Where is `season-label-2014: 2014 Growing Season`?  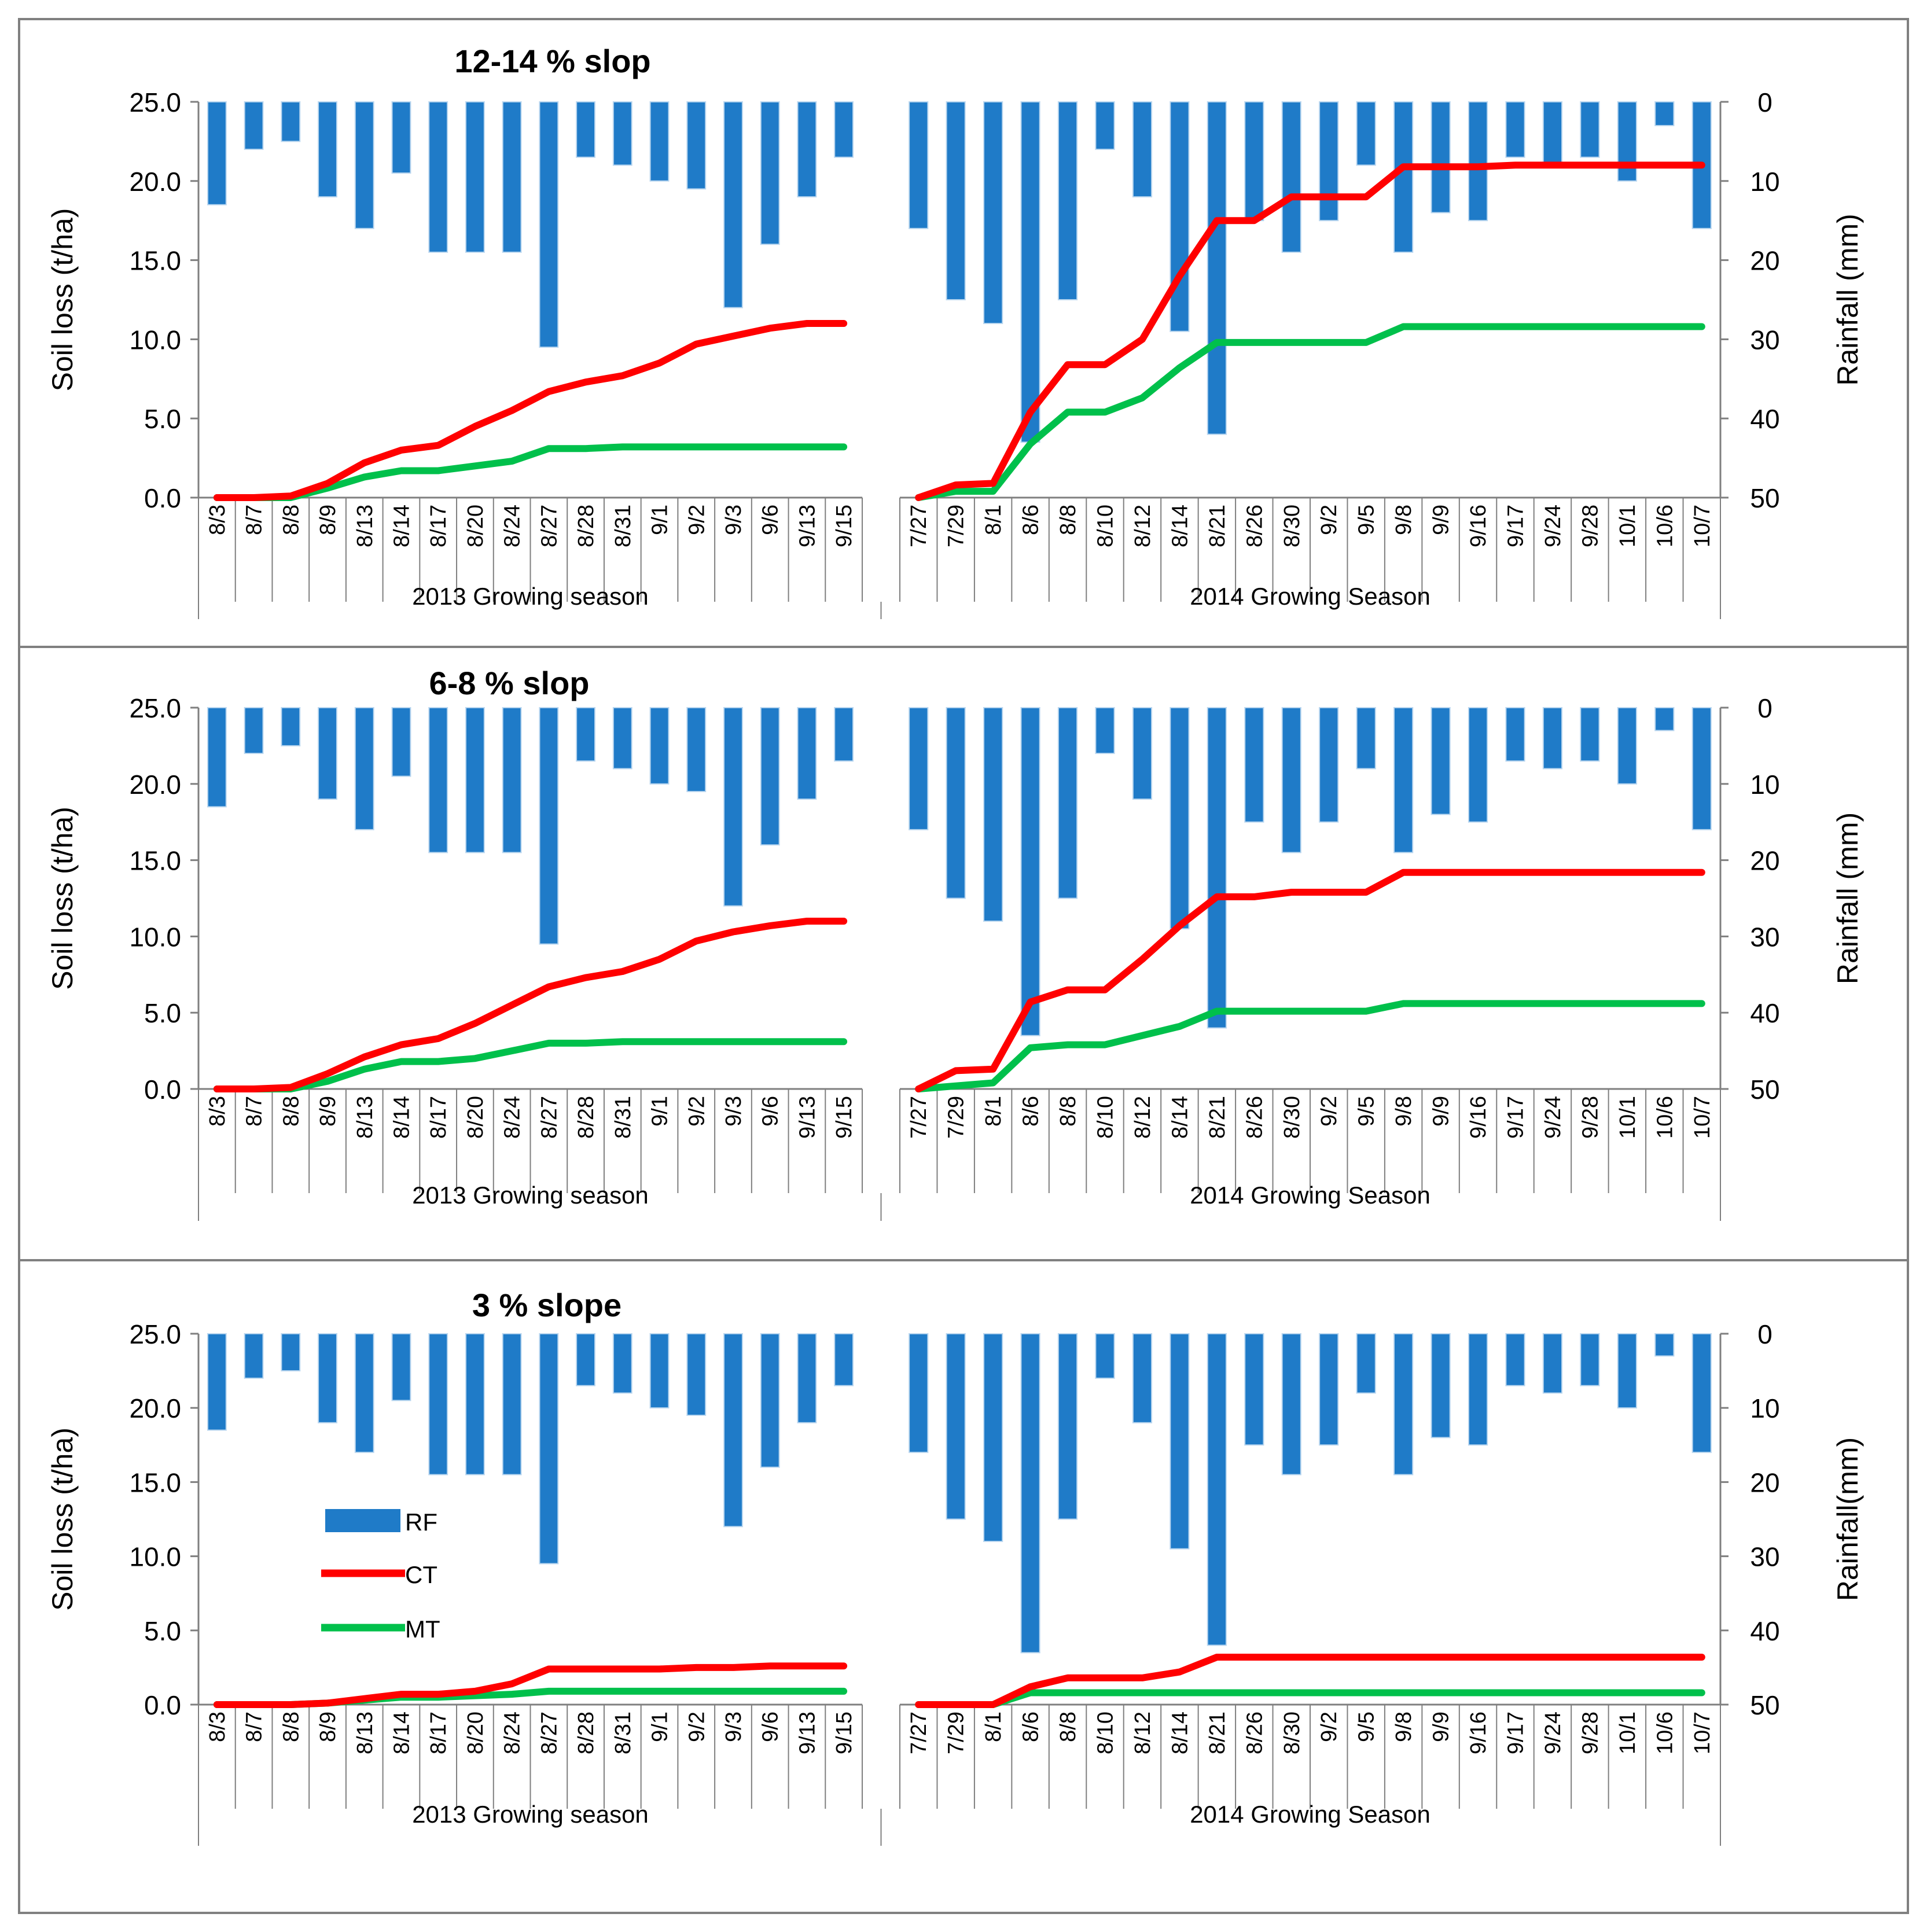
season-label-2014: 2014 Growing Season is located at coordinates (1310, 596).